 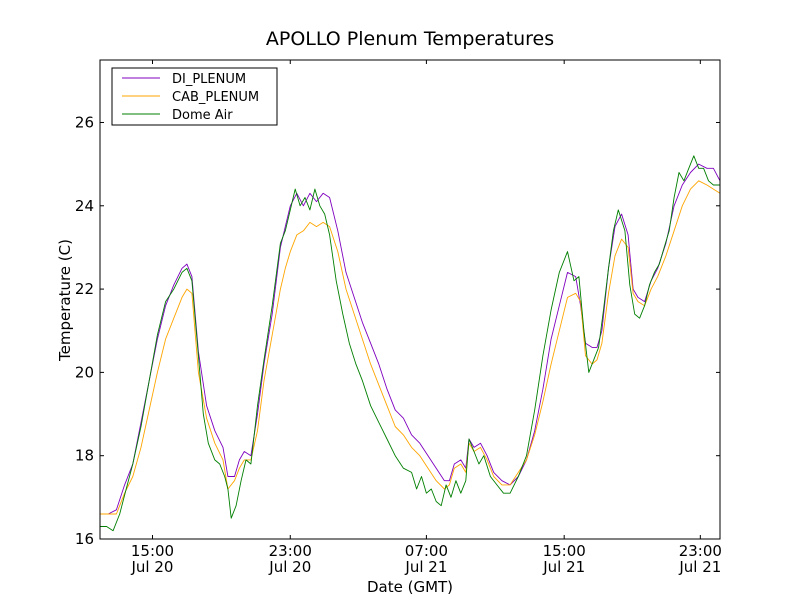 What do you see at coordinates (84, 122) in the screenshot?
I see `y-tick-label: 26` at bounding box center [84, 122].